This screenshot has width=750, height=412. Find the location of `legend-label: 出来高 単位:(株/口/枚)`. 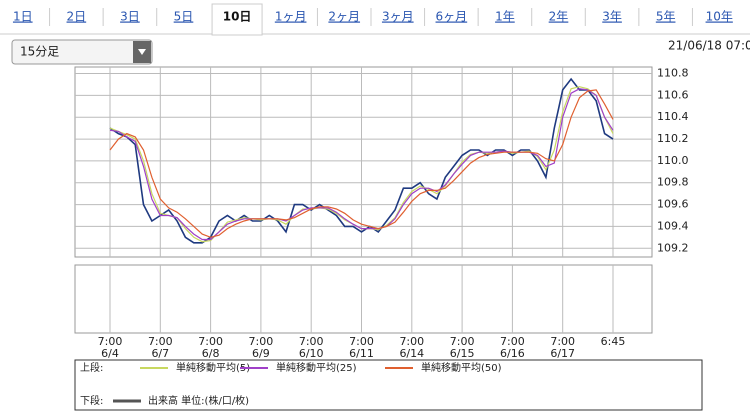

legend-label: 出来高 単位:(株/口/枚) is located at coordinates (198, 400).